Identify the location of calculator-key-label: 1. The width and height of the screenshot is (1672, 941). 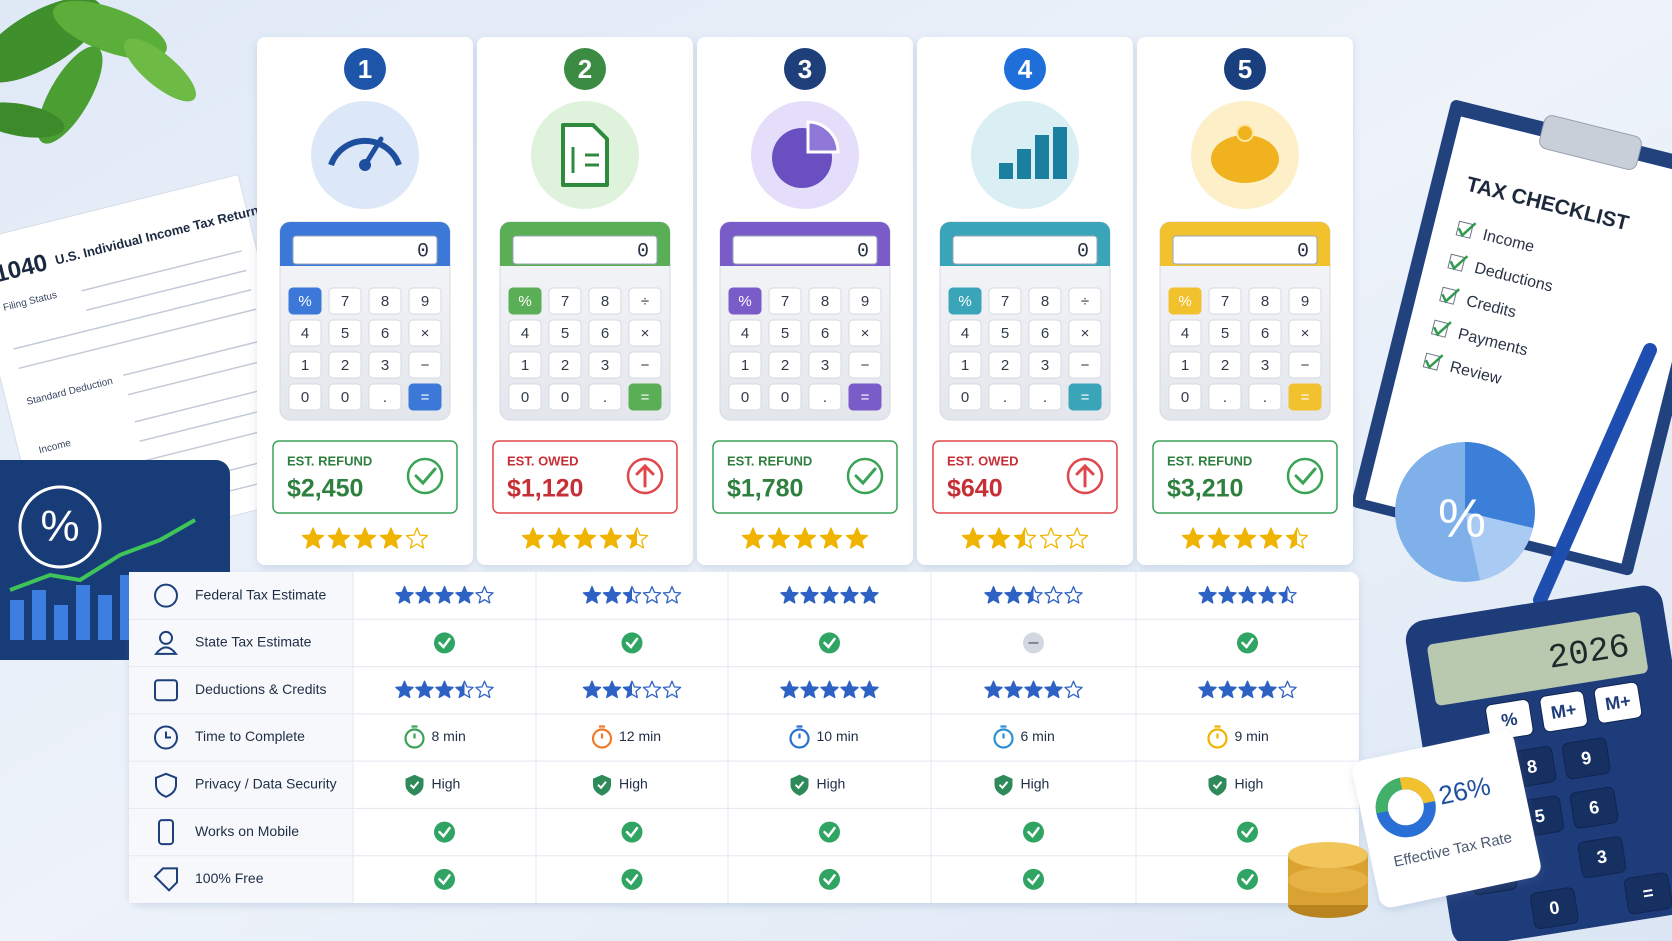
(745, 365).